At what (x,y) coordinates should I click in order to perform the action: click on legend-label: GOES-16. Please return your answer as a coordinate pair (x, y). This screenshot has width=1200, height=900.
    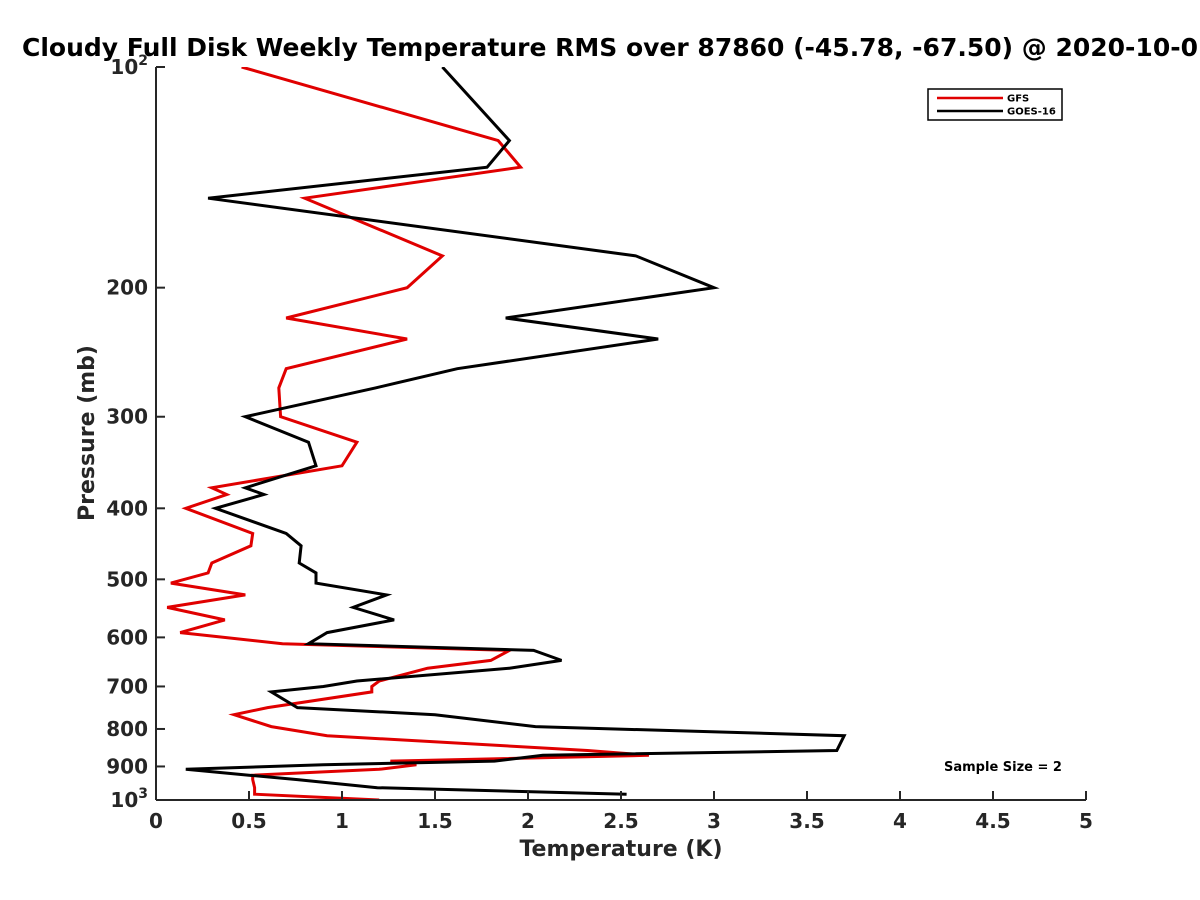
    Looking at the image, I should click on (1031, 112).